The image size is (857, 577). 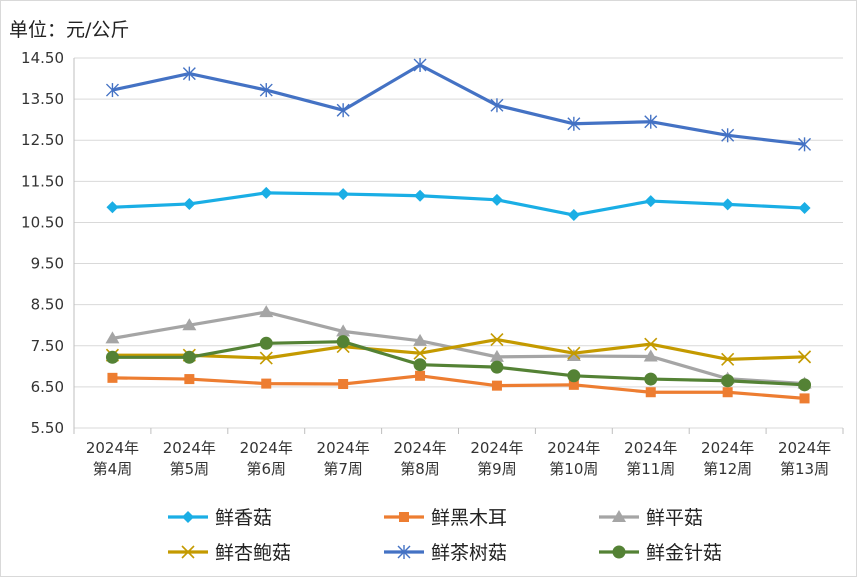 What do you see at coordinates (496, 458) in the screenshot?
I see `x-tick-label: 2024年第9周` at bounding box center [496, 458].